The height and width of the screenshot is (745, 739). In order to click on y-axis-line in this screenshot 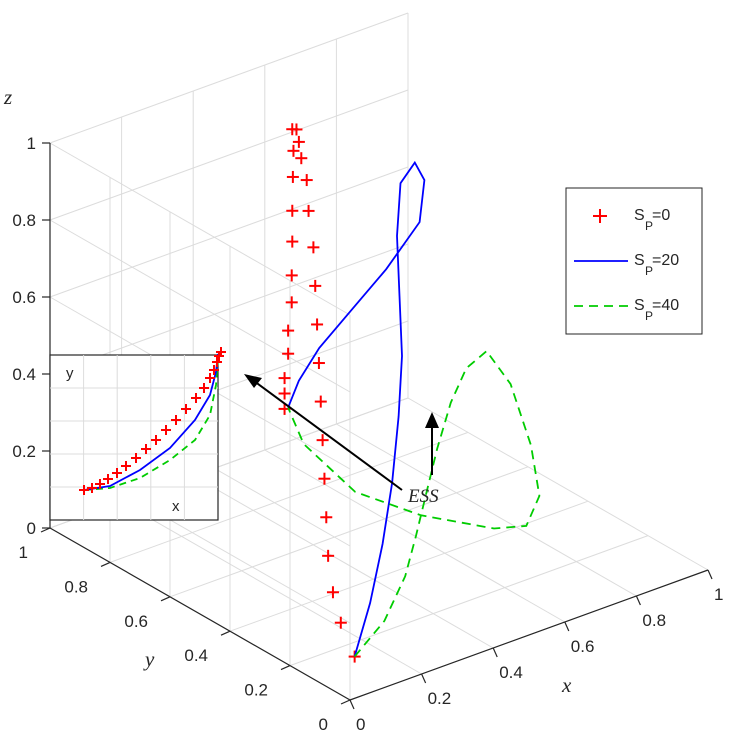, I will do `click(200, 614)`.